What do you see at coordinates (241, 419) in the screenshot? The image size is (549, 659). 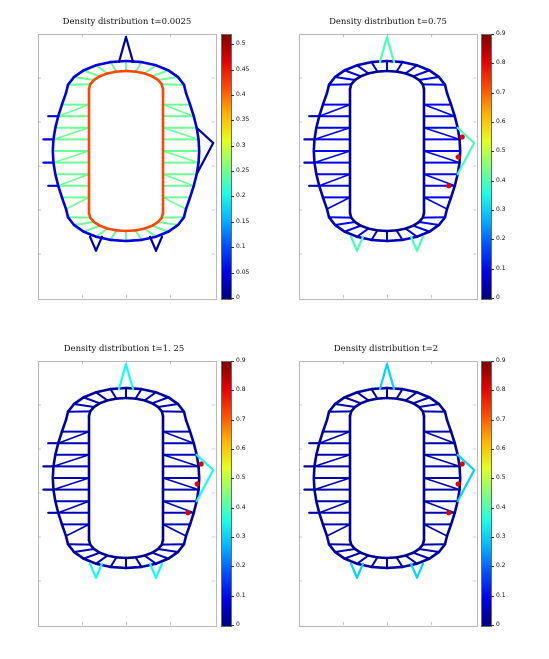 I see `colorbar-tick-label: 0.7` at bounding box center [241, 419].